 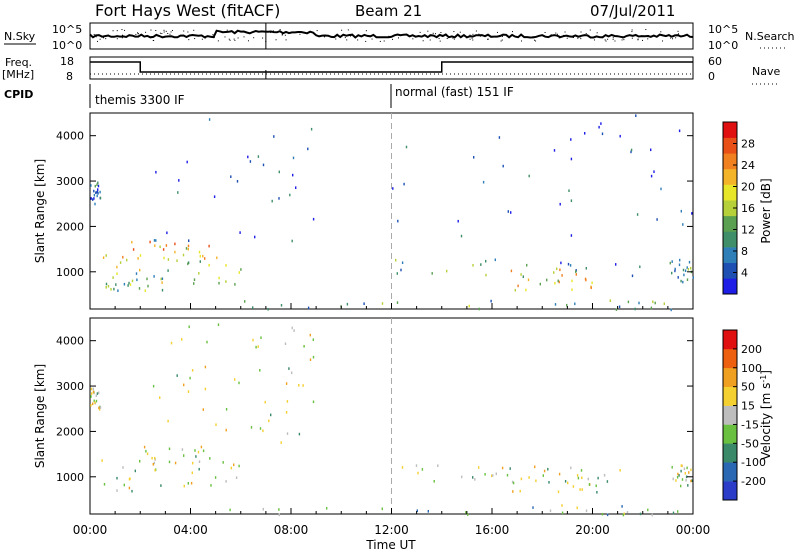 What do you see at coordinates (750, 424) in the screenshot?
I see `colorbar-tick-label: -15` at bounding box center [750, 424].